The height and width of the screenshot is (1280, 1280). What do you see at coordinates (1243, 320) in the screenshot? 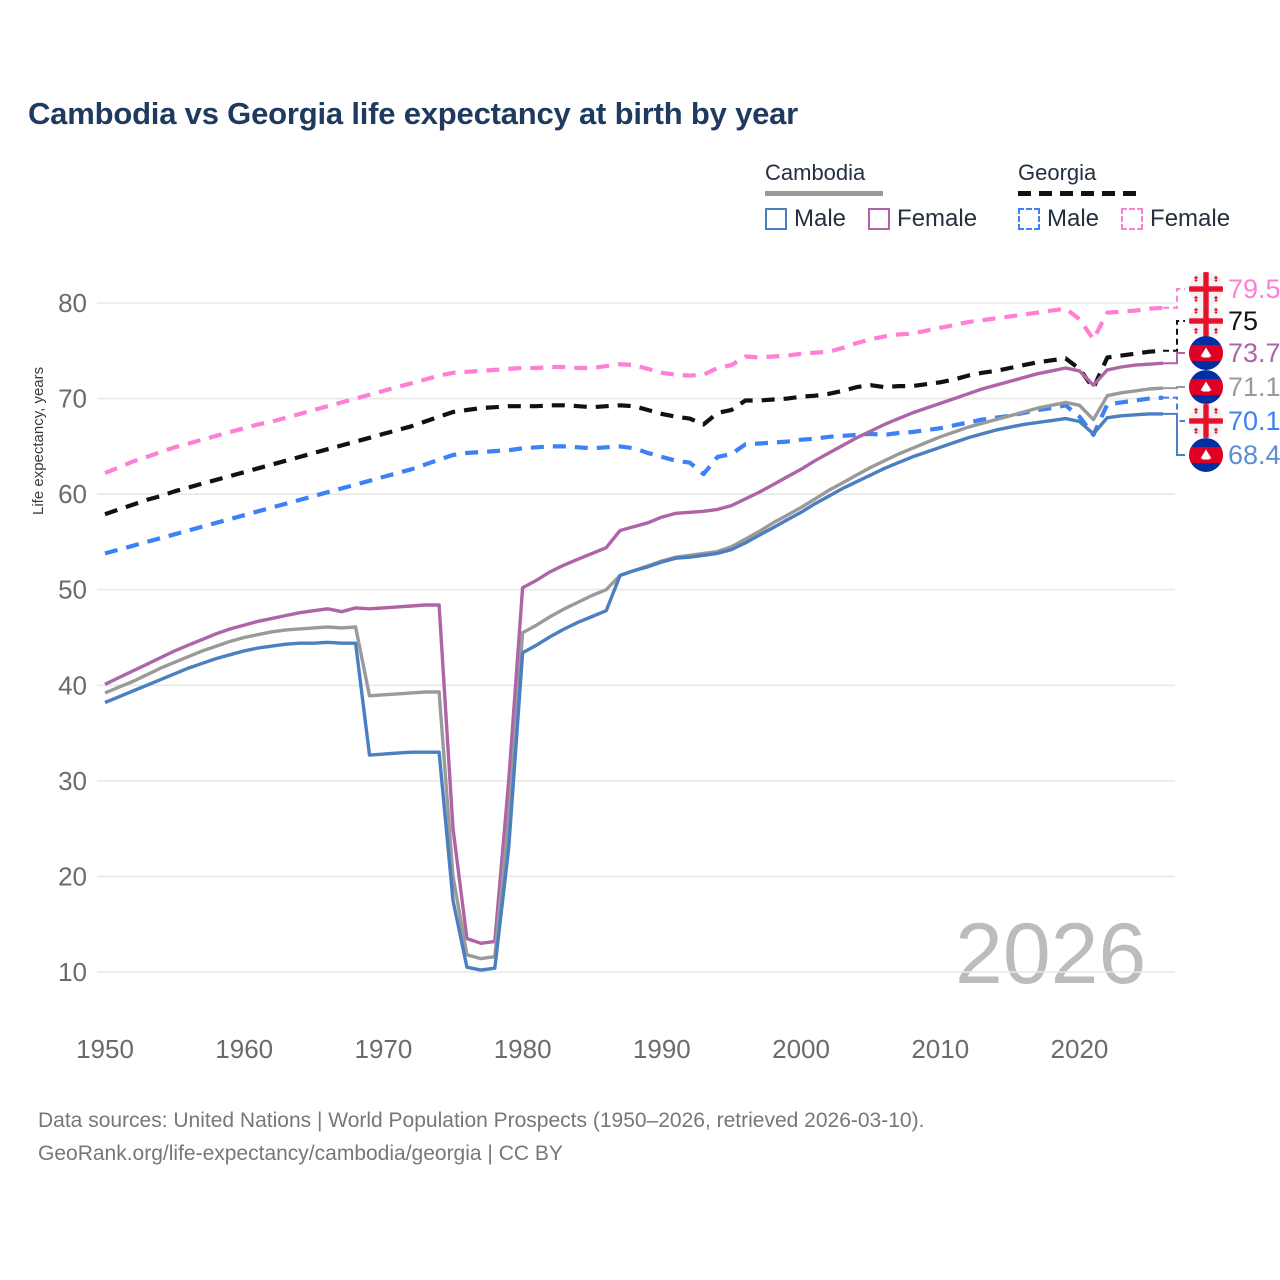
I see `end-label-value: 75` at bounding box center [1243, 320].